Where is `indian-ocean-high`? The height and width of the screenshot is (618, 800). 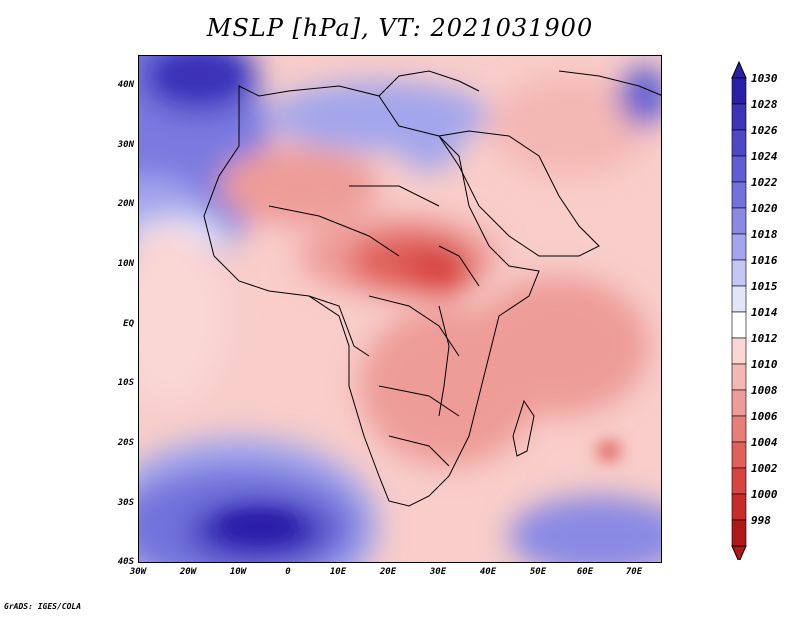 indian-ocean-high is located at coordinates (585, 529).